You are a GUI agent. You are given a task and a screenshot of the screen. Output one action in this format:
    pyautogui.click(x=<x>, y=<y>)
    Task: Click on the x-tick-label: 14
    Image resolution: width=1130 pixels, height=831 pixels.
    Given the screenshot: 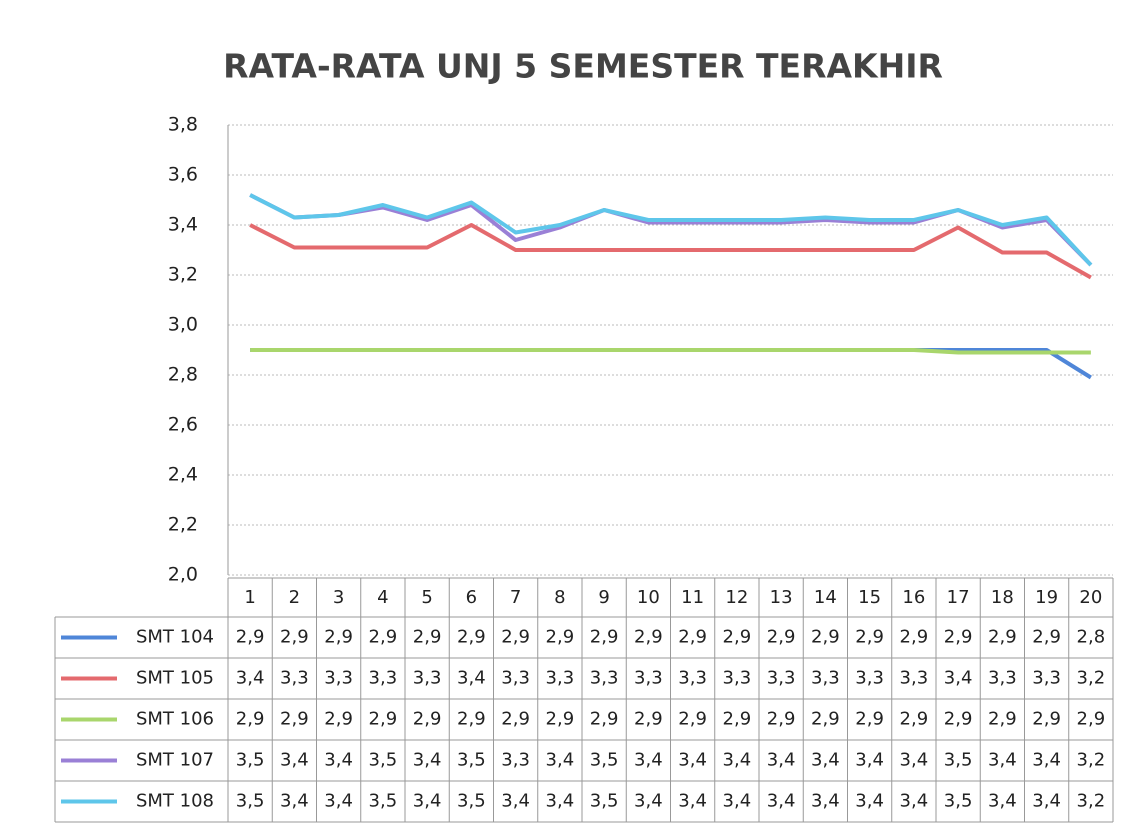 What is the action you would take?
    pyautogui.click(x=825, y=597)
    